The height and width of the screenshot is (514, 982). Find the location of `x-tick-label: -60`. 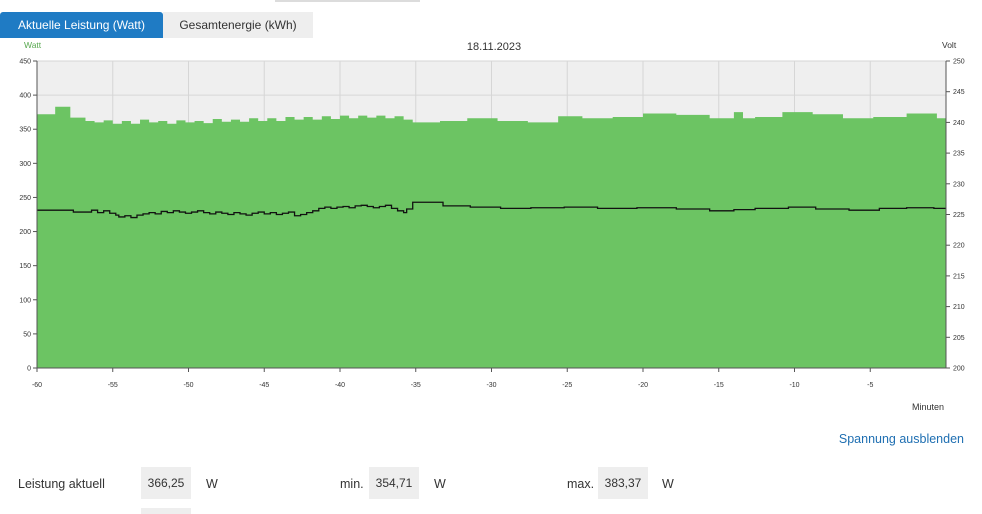

x-tick-label: -60 is located at coordinates (37, 385).